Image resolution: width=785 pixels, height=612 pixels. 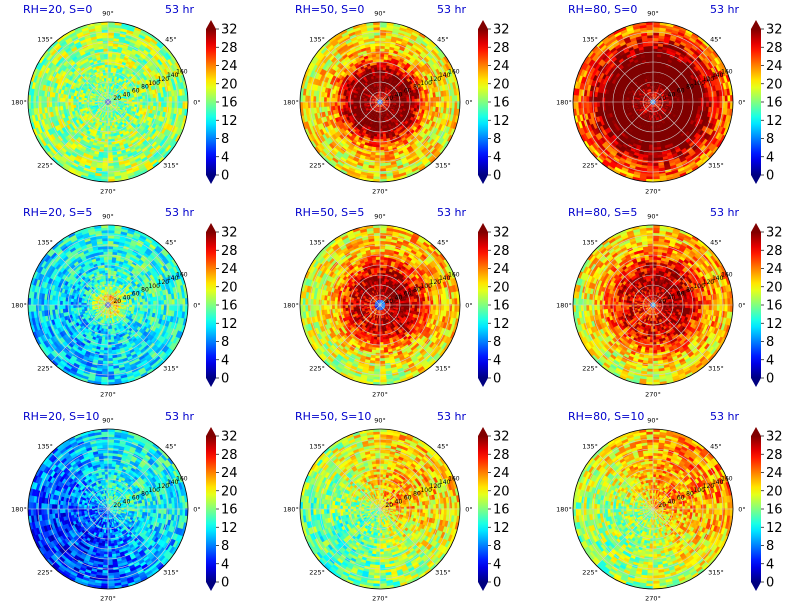 I want to click on angle-tick-label: 135°, so click(x=45, y=40).